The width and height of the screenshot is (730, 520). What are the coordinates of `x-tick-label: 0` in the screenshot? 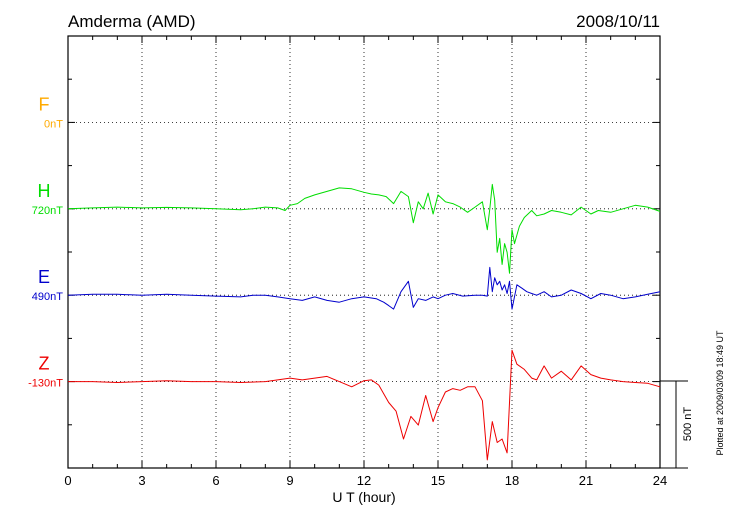 It's located at (67, 480).